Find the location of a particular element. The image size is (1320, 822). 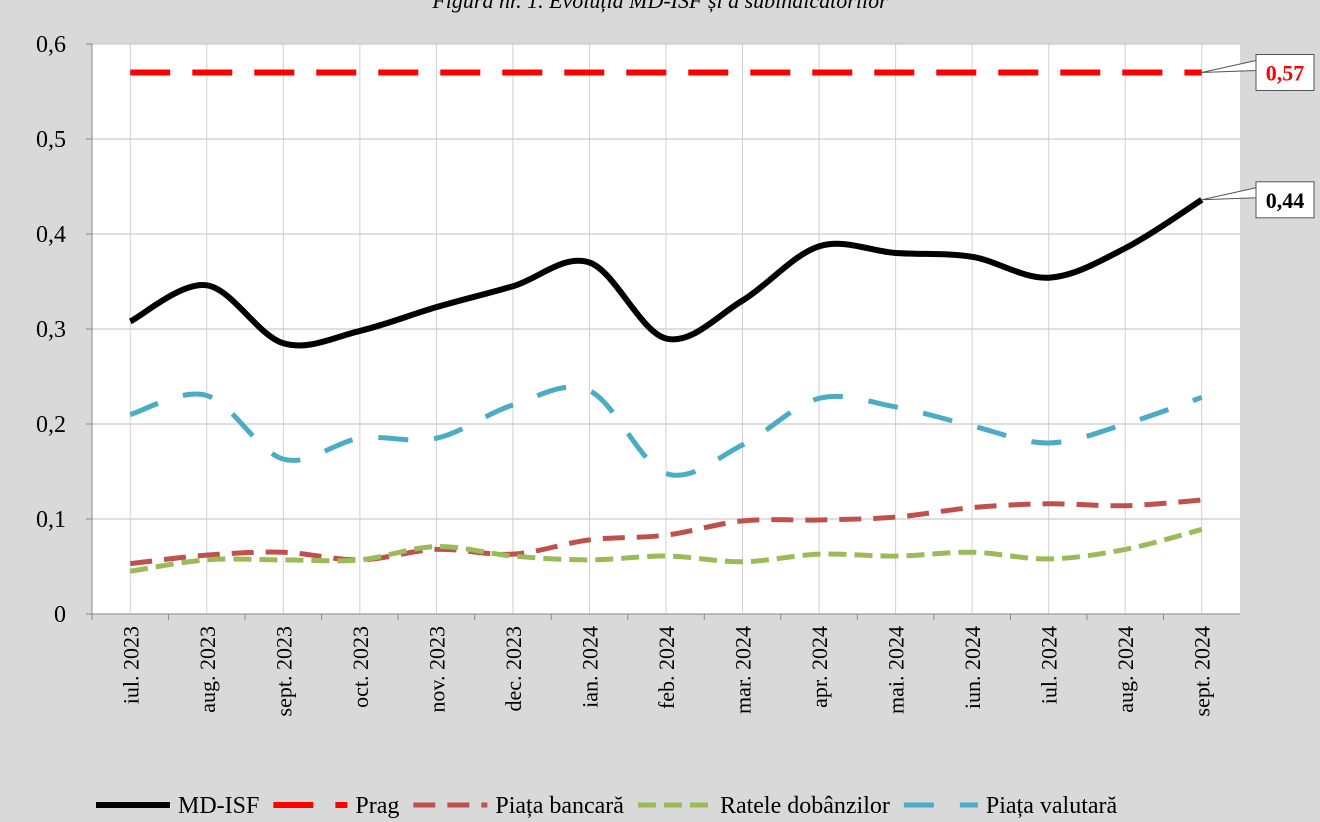

x-tick-label: mai. 2024 is located at coordinates (896, 670).